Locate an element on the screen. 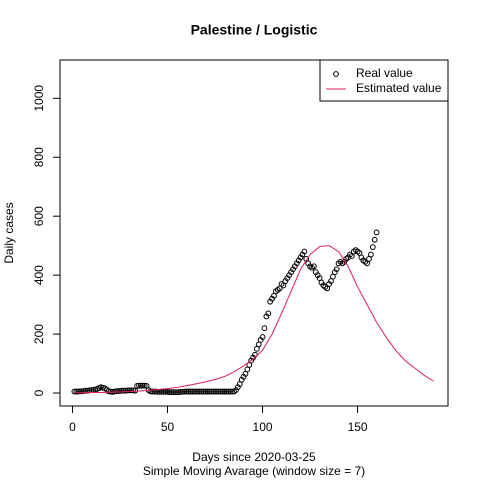 The width and height of the screenshot is (480, 480). x-tick-label: 100 is located at coordinates (263, 427).